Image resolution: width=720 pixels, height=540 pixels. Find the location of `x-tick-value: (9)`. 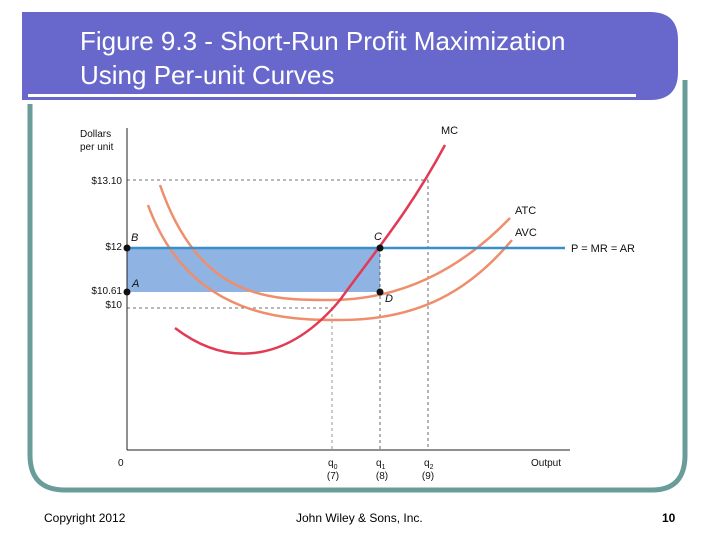

x-tick-value: (9) is located at coordinates (428, 476).